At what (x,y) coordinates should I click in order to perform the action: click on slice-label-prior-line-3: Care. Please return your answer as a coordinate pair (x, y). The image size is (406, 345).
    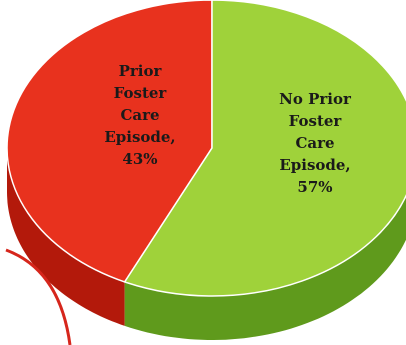
    Looking at the image, I should click on (140, 115).